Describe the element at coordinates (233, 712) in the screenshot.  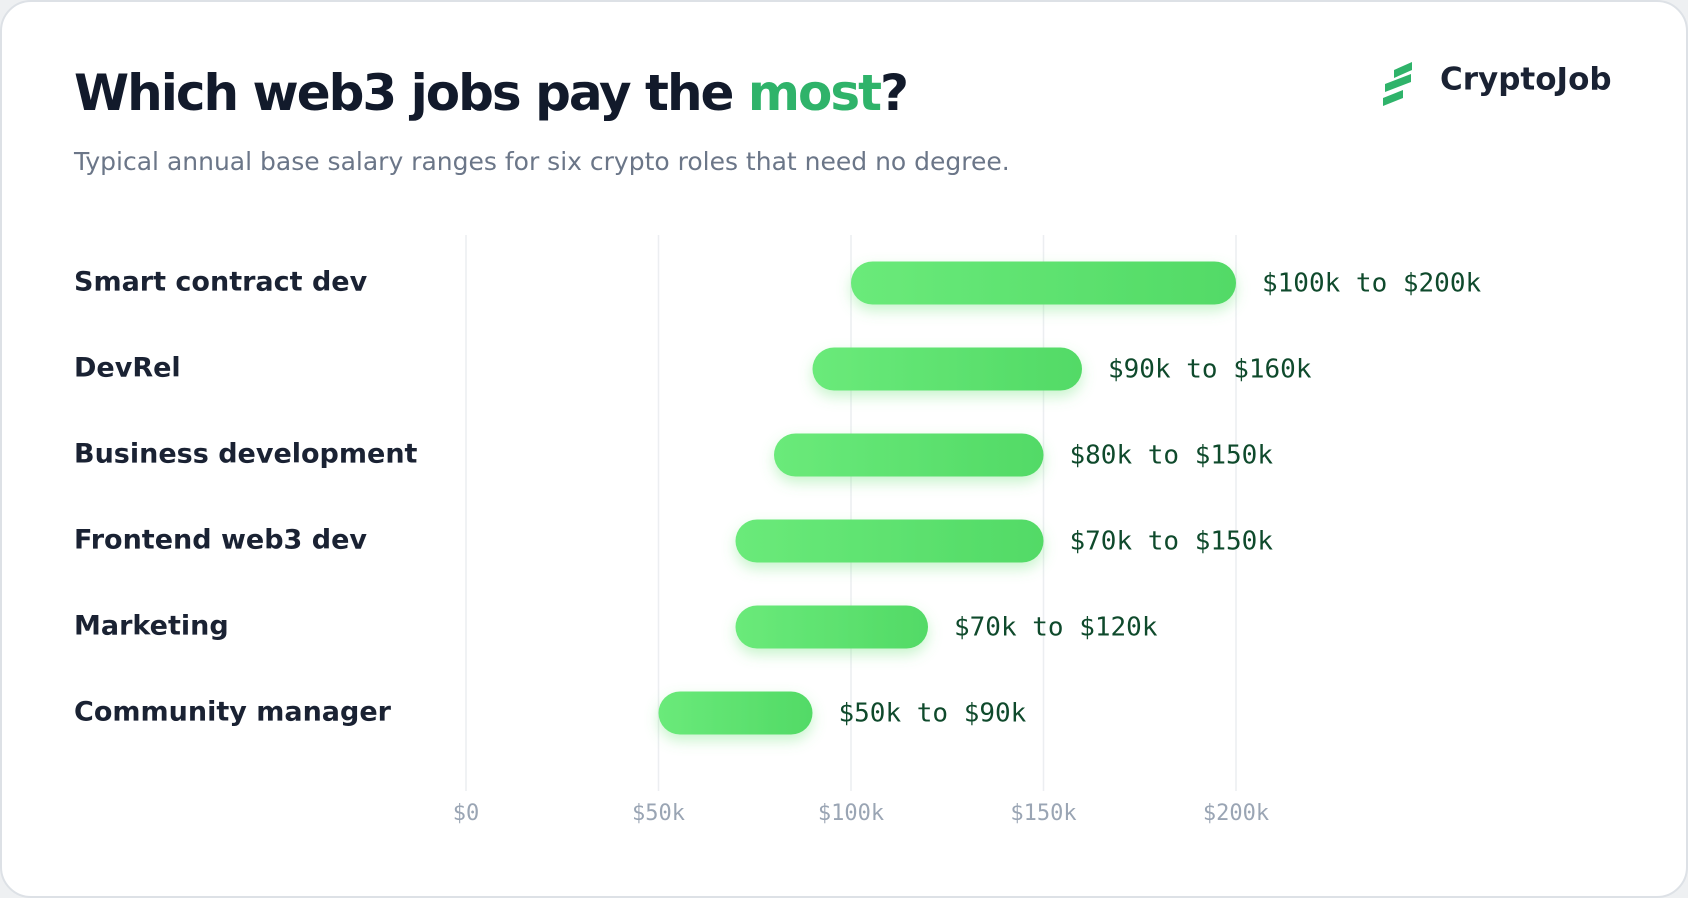
I see `category-label: Community manager` at that location.